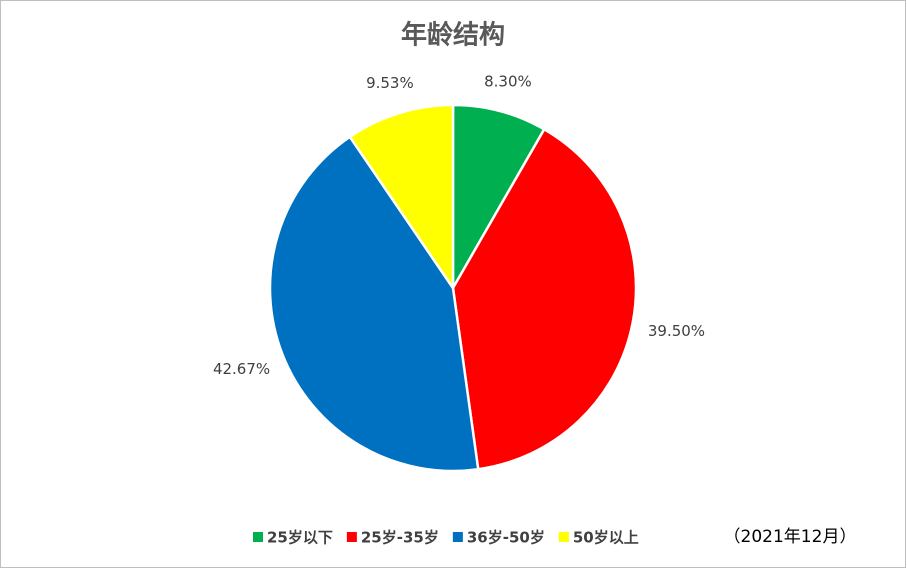 This screenshot has width=907, height=569. Describe the element at coordinates (400, 538) in the screenshot. I see `legend-label: 25岁-35岁` at that location.